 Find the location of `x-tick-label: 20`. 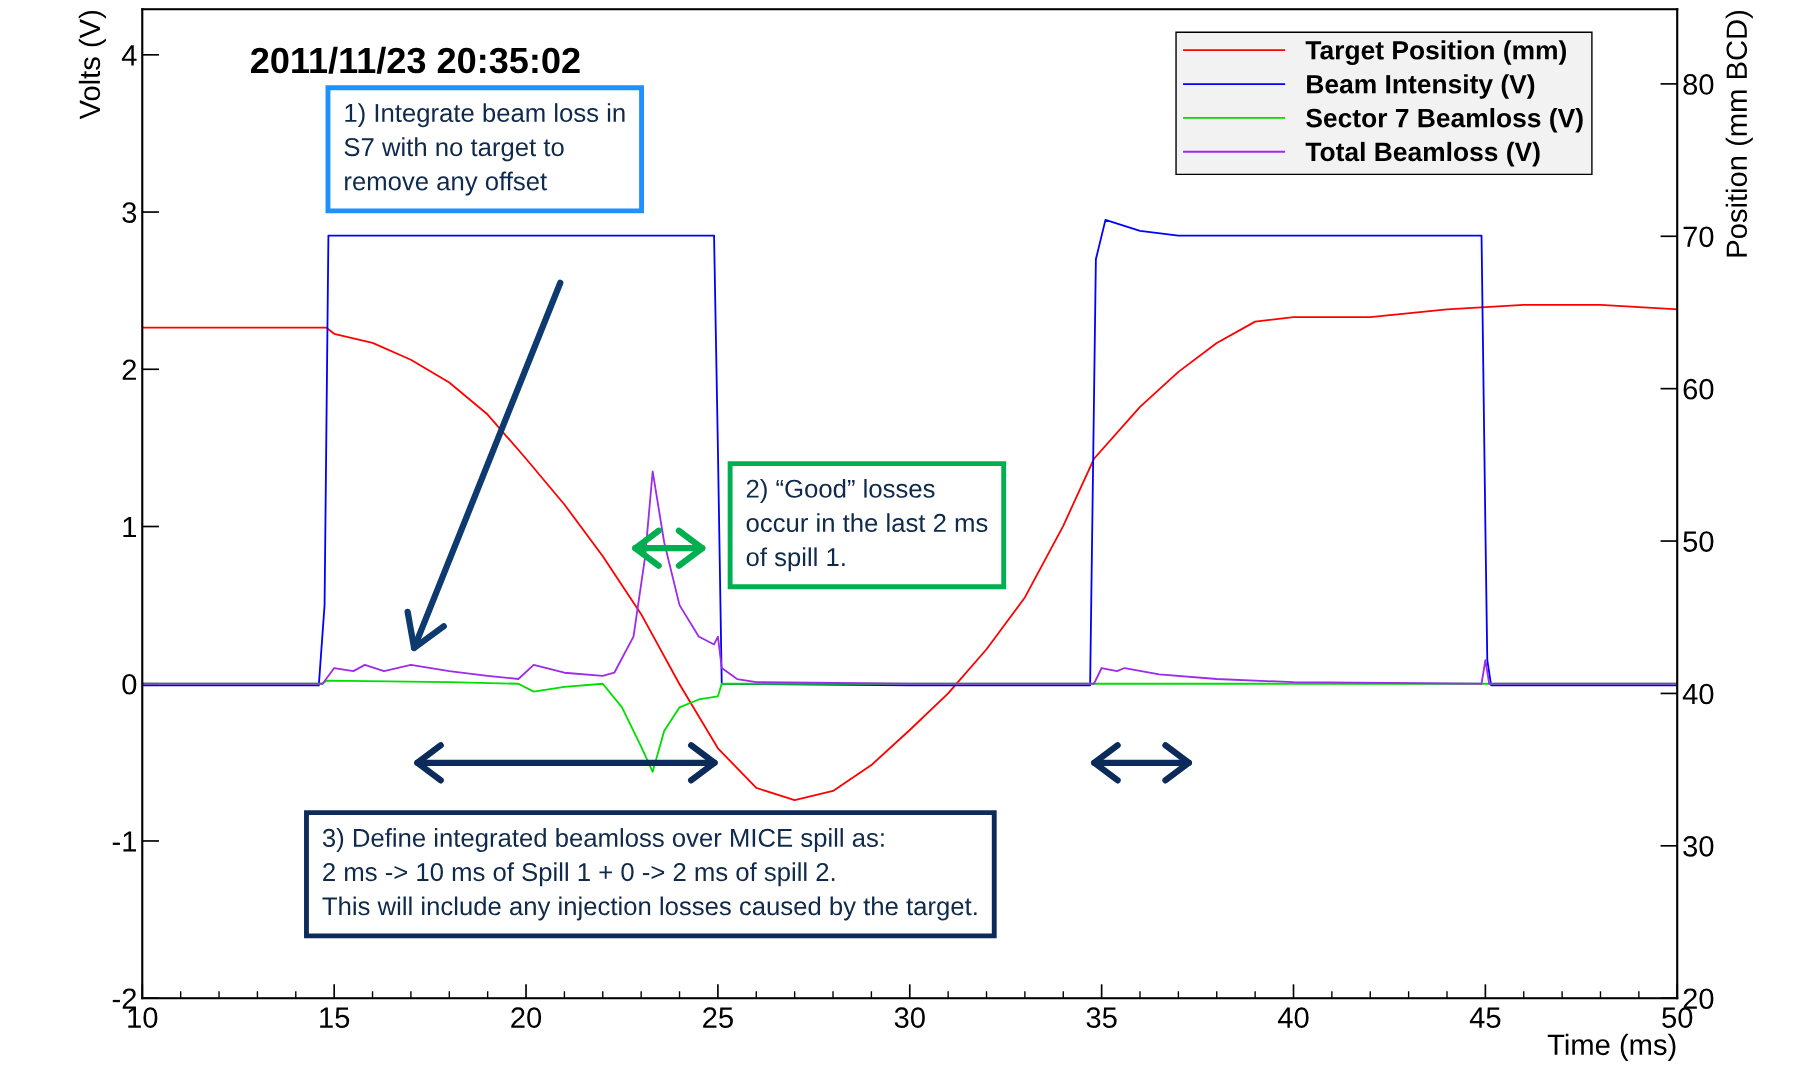

x-tick-label: 20 is located at coordinates (526, 1017).